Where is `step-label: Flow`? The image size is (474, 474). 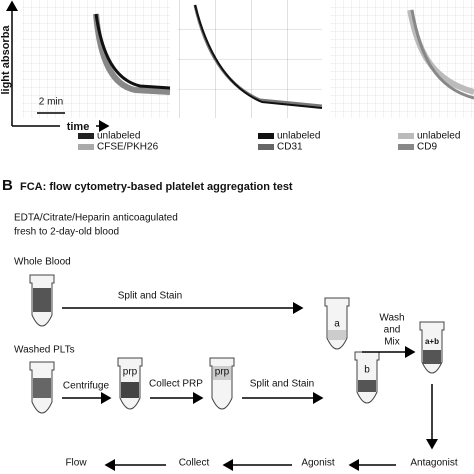 step-label: Flow is located at coordinates (76, 463).